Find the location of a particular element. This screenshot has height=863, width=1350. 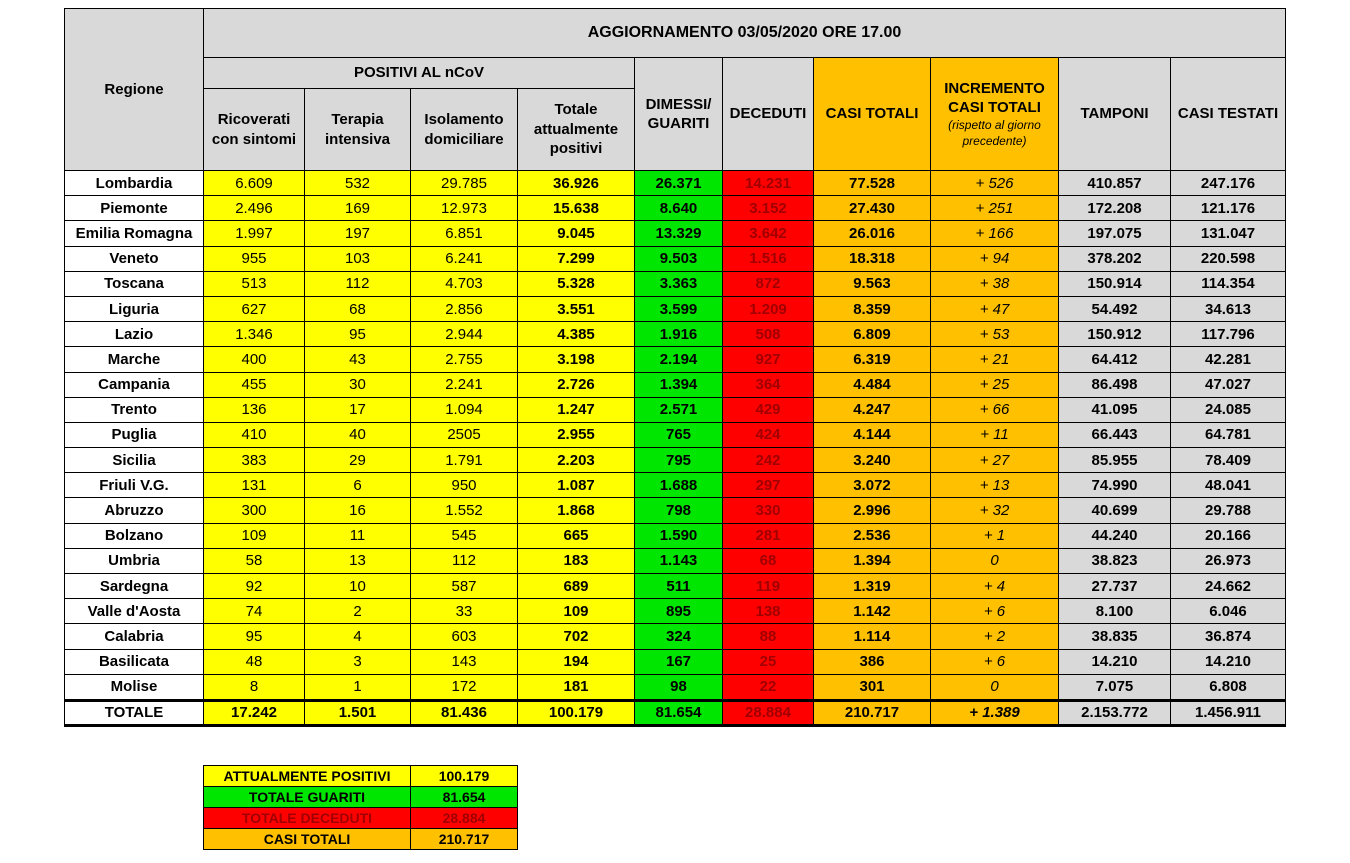

cell-casi-testati: 24.662 is located at coordinates (1228, 586).